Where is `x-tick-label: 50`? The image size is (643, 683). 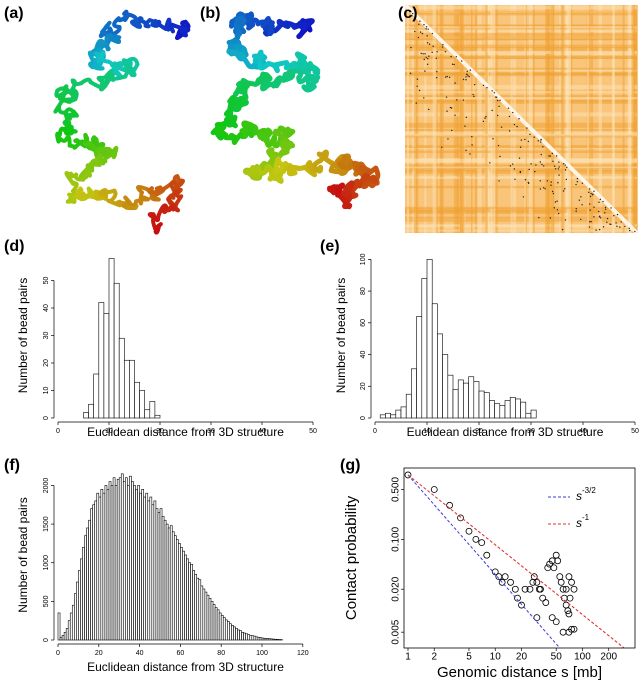 x-tick-label: 50 is located at coordinates (557, 657).